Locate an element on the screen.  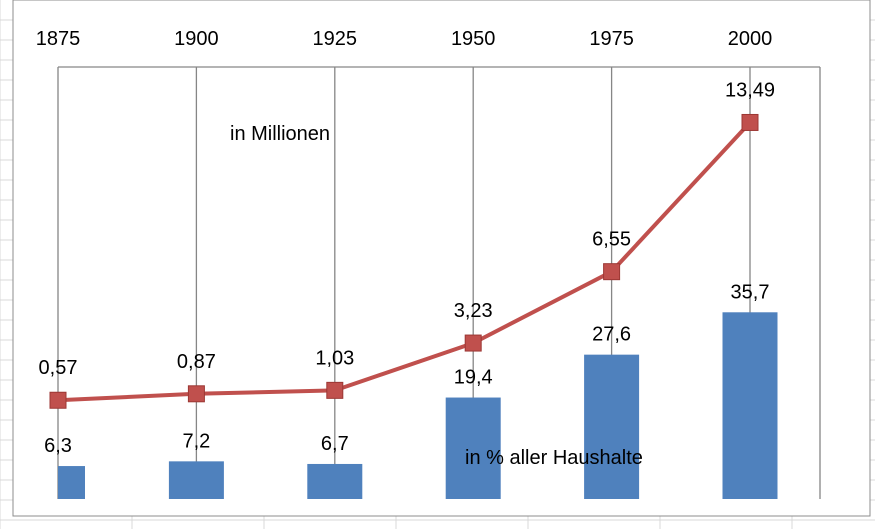
bar-value-label: 7,2 is located at coordinates (196, 441).